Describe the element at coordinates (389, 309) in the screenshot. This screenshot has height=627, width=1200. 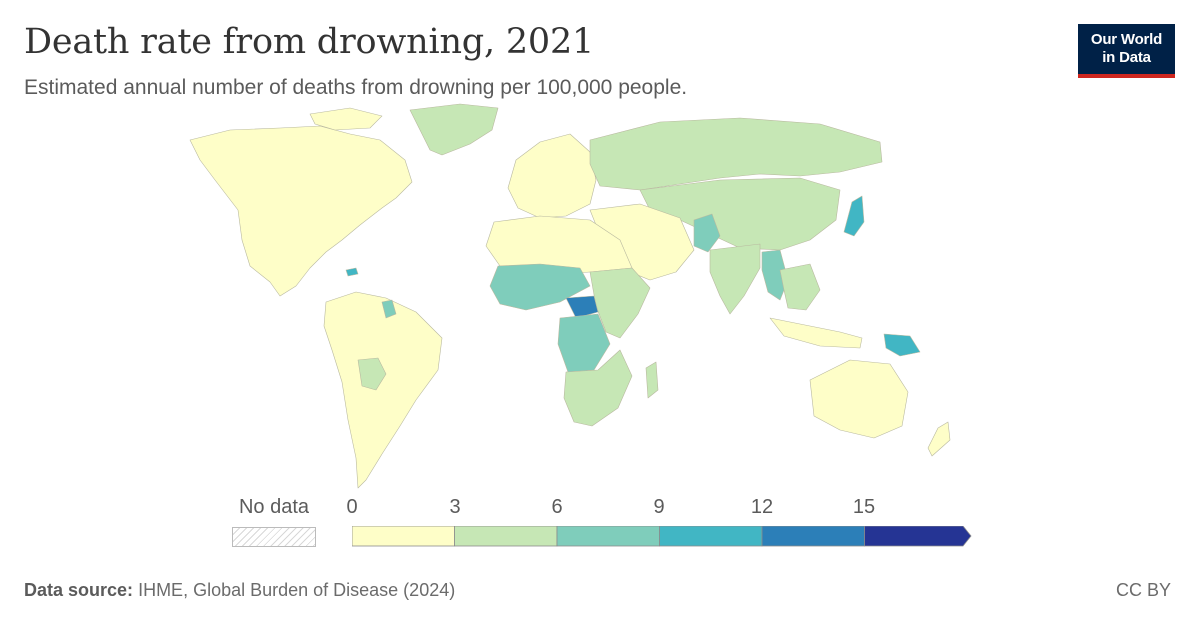
I see `region-guyana` at that location.